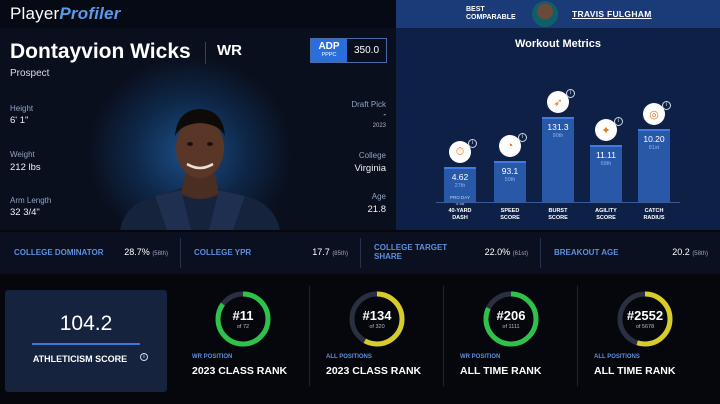 This screenshot has width=720, height=404. What do you see at coordinates (366, 50) in the screenshot?
I see `adp-value: 350.0` at bounding box center [366, 50].